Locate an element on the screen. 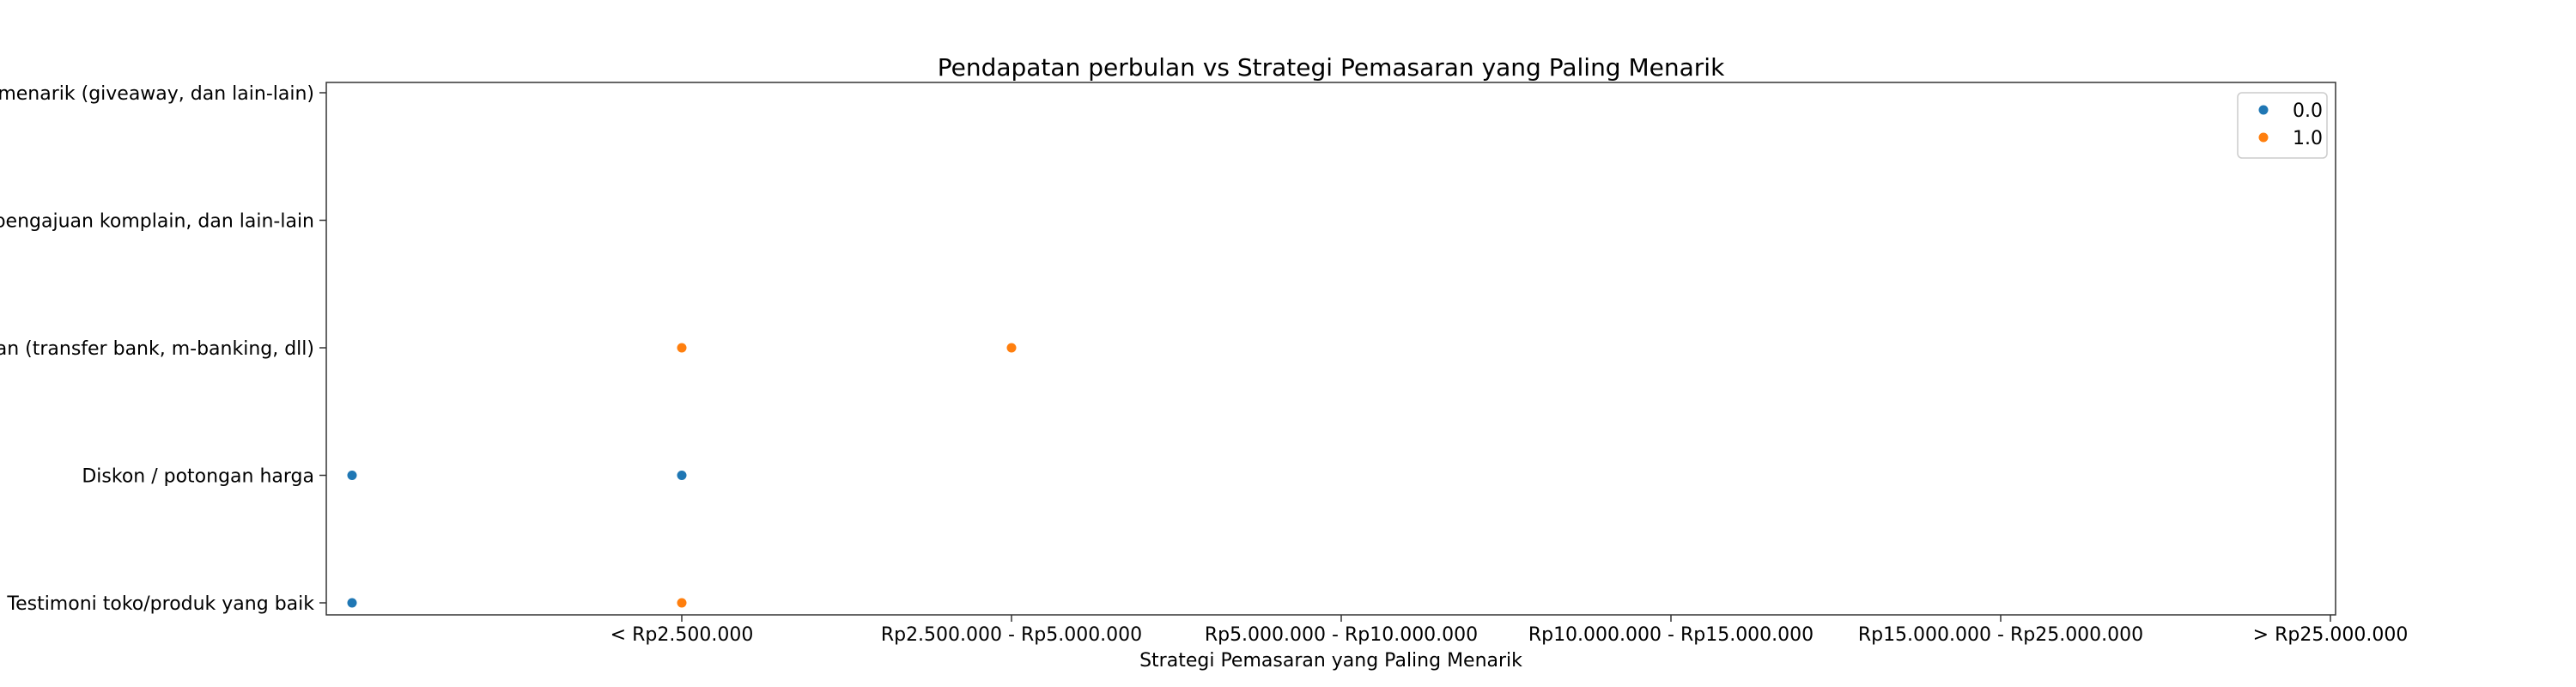 The width and height of the screenshot is (2576, 687). data-points is located at coordinates (682, 475).